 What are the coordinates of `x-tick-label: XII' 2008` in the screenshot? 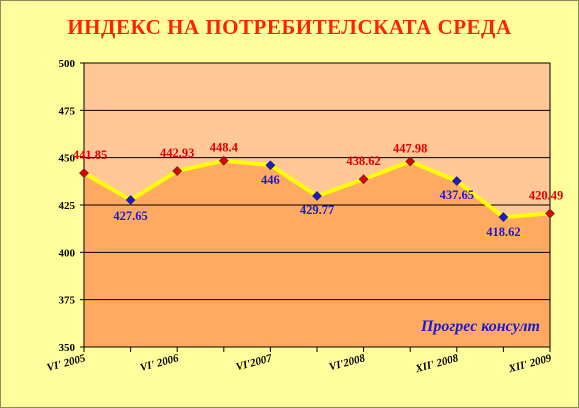 It's located at (436, 363).